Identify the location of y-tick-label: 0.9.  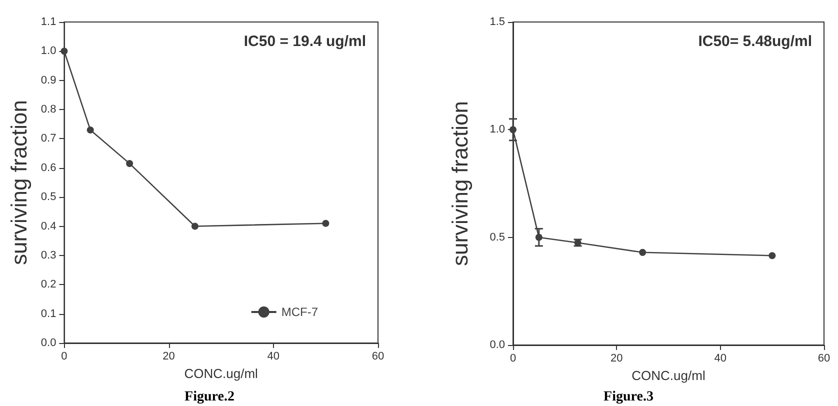
(48, 80).